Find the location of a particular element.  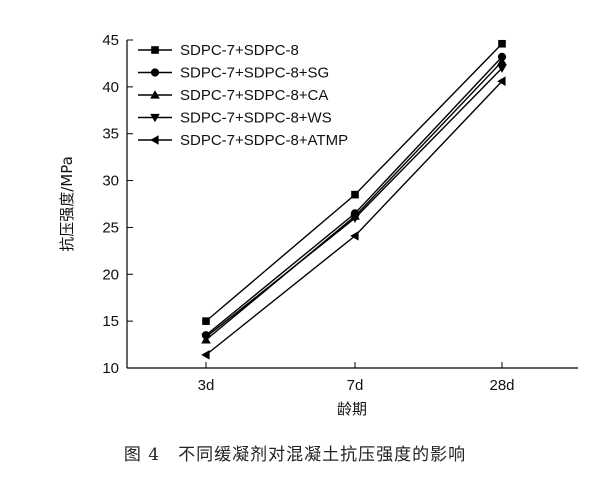

legend-item: SDPC-7+SDPC-8+WS is located at coordinates (235, 118).